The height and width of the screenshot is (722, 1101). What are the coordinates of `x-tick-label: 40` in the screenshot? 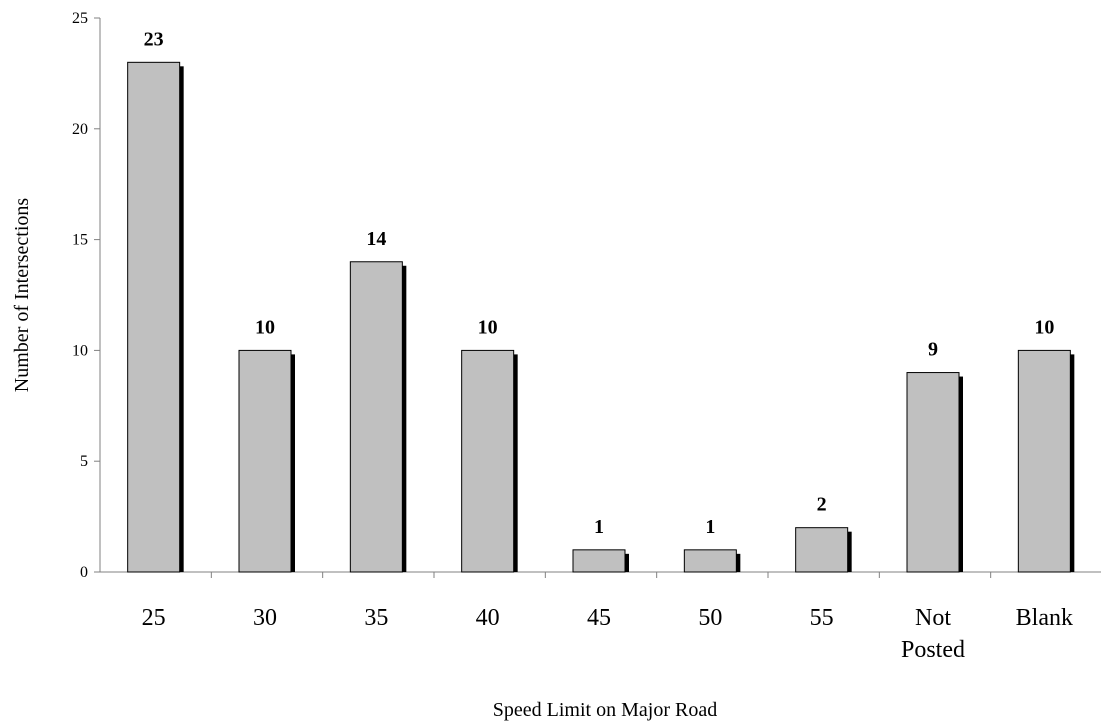 It's located at (488, 618).